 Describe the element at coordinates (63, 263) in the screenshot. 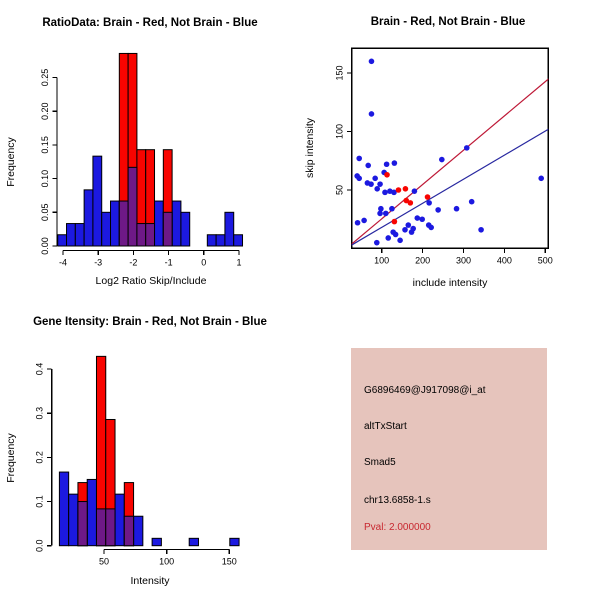

I see `x-tick-label: -4` at that location.